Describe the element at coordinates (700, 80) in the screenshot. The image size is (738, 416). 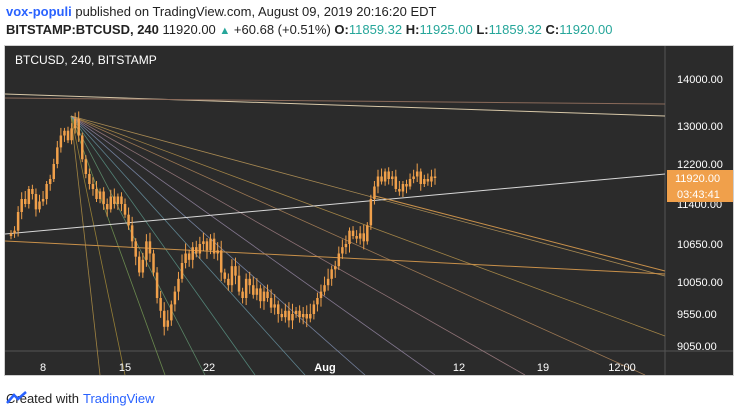
I see `y-tick-label: 14000.00` at that location.